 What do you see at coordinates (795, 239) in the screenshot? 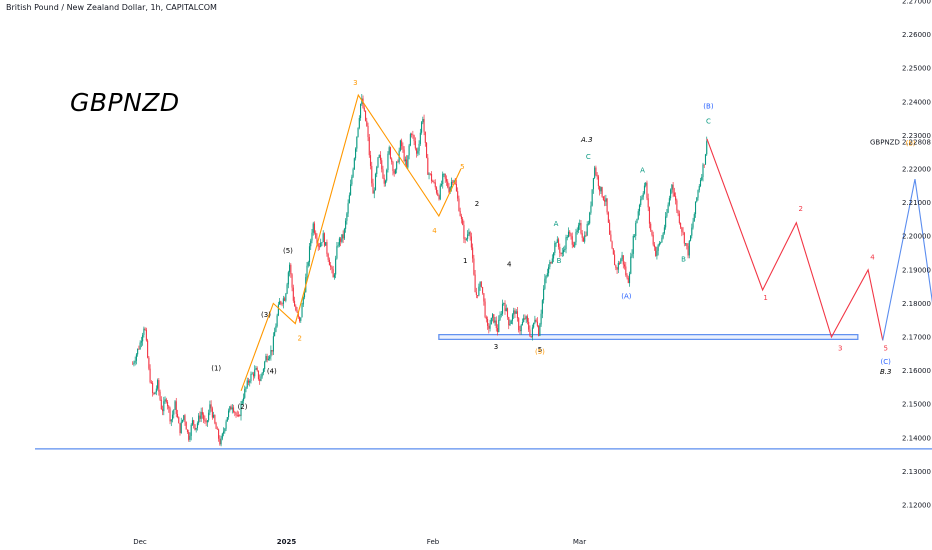
I see `projection-red-line` at bounding box center [795, 239].